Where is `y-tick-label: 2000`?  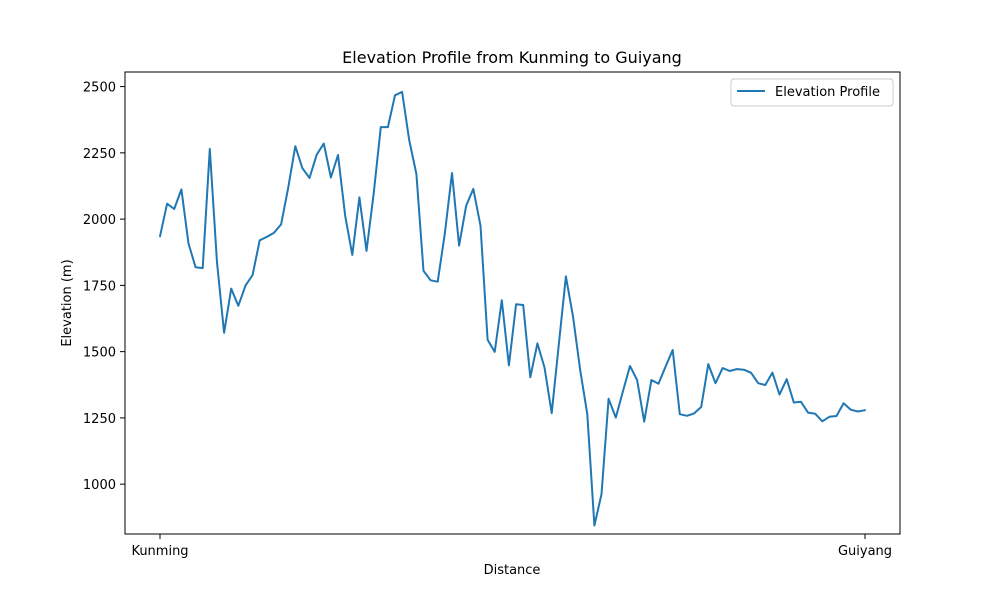
y-tick-label: 2000 is located at coordinates (99, 220).